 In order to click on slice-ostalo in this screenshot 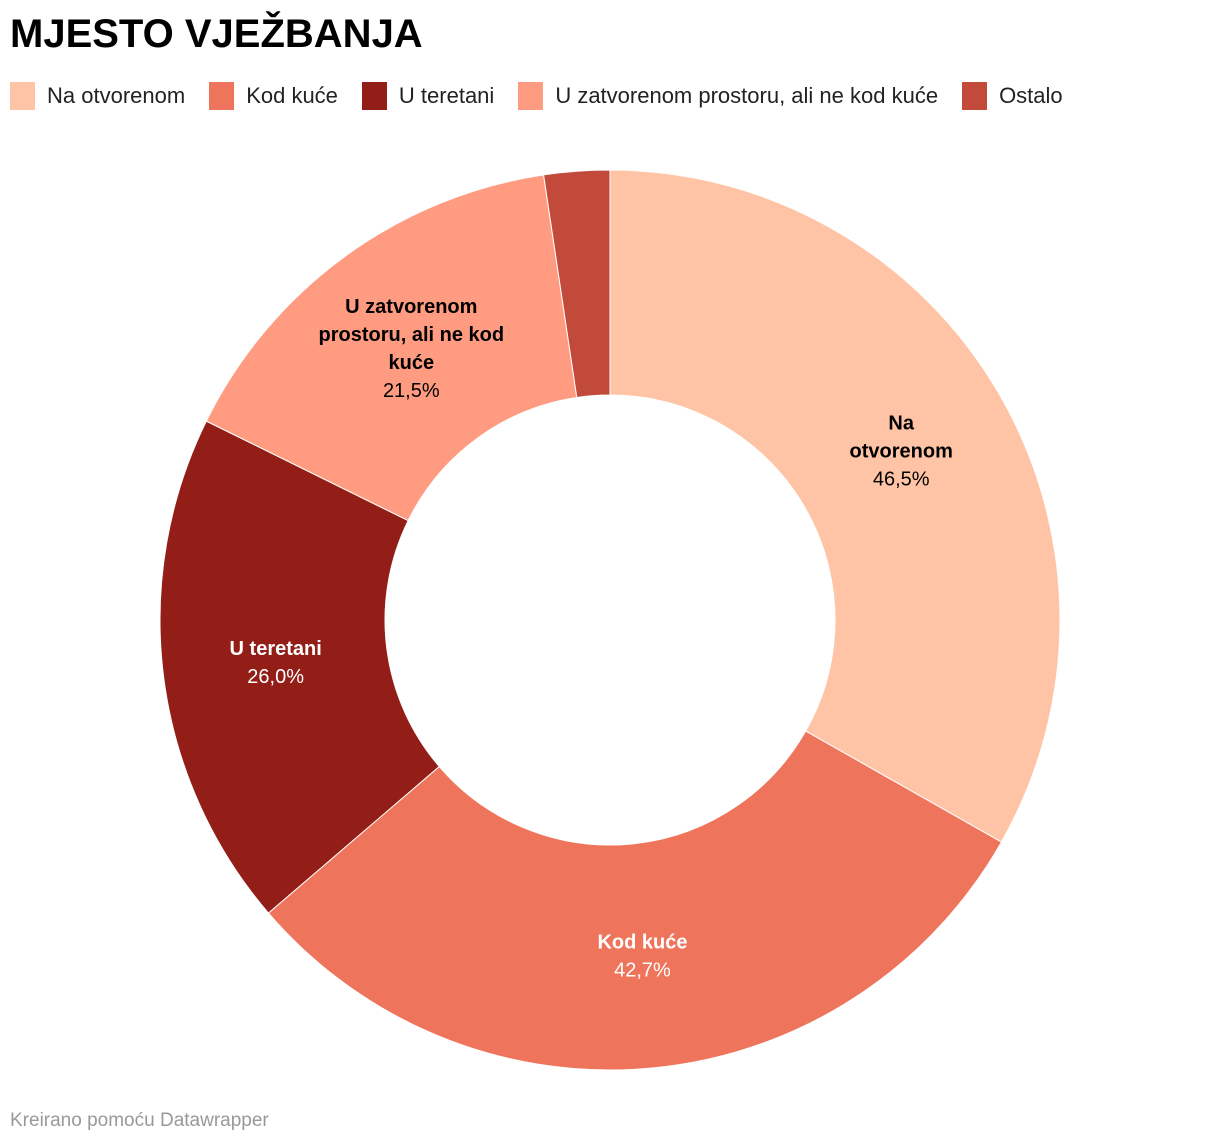, I will do `click(577, 284)`.